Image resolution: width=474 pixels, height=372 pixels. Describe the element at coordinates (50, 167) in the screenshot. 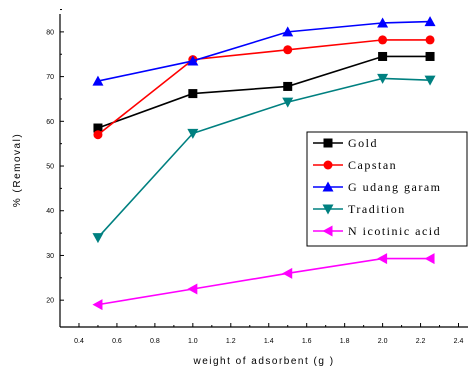

I see `y-tick-label: 50` at that location.